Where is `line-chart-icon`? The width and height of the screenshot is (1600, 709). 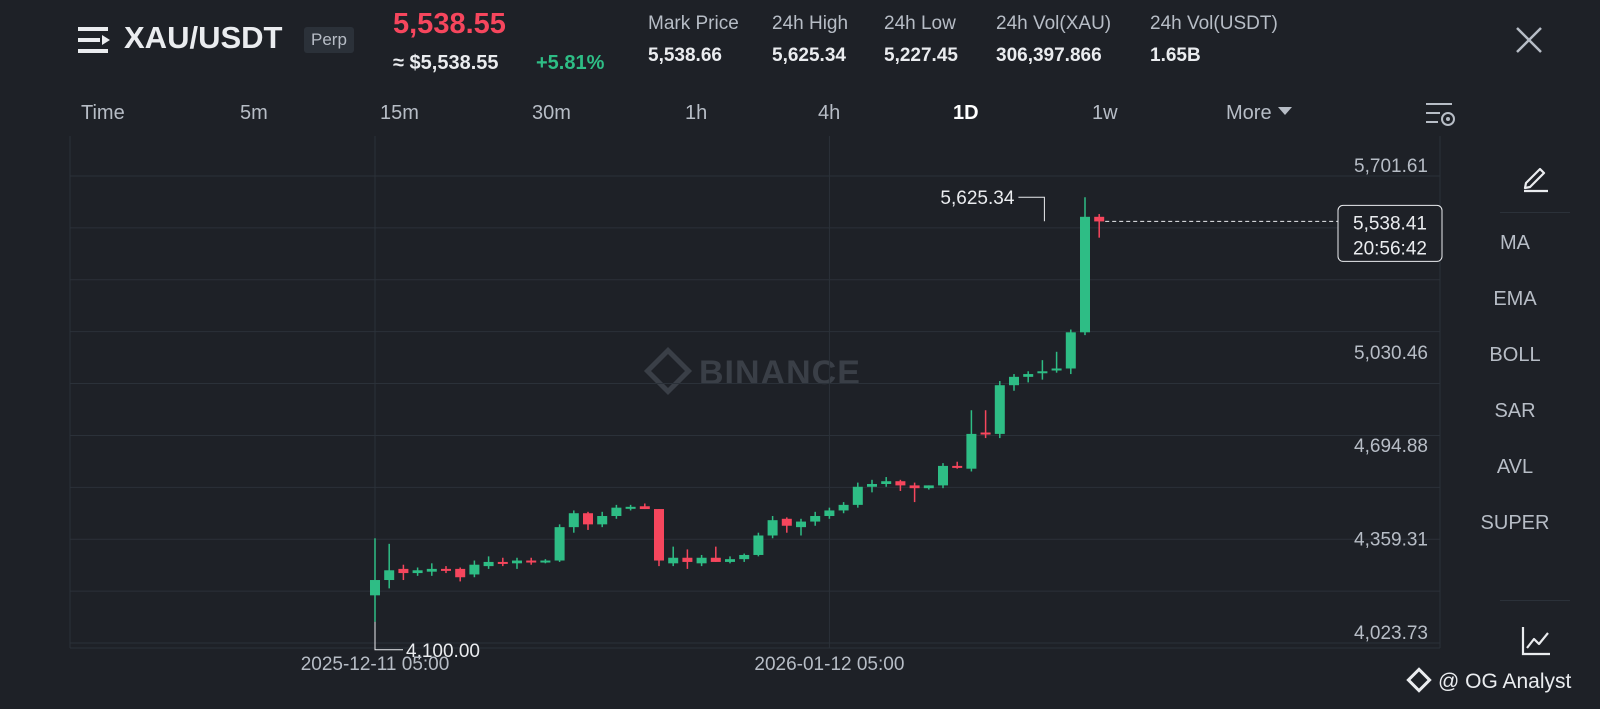
line-chart-icon is located at coordinates (1536, 641).